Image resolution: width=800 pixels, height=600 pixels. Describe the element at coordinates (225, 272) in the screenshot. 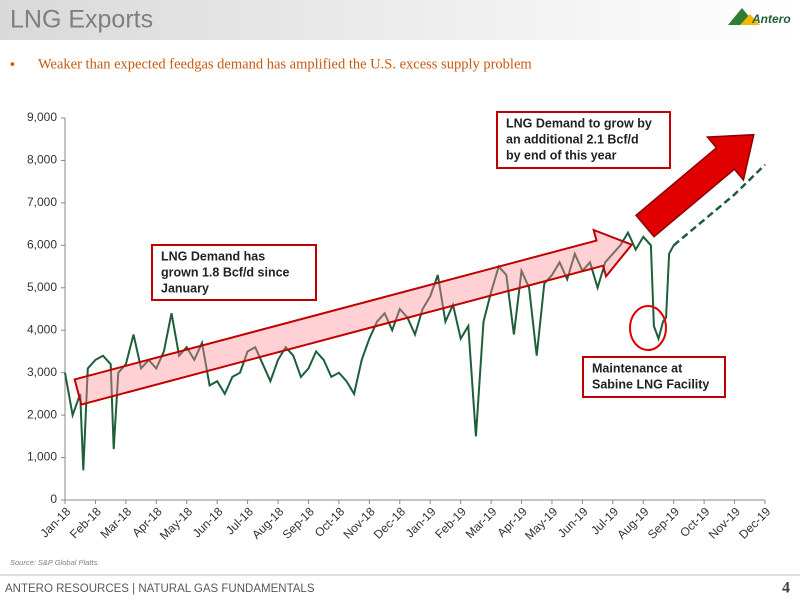

I see `annotation-text: grown 1.8 Bcf/d since` at that location.